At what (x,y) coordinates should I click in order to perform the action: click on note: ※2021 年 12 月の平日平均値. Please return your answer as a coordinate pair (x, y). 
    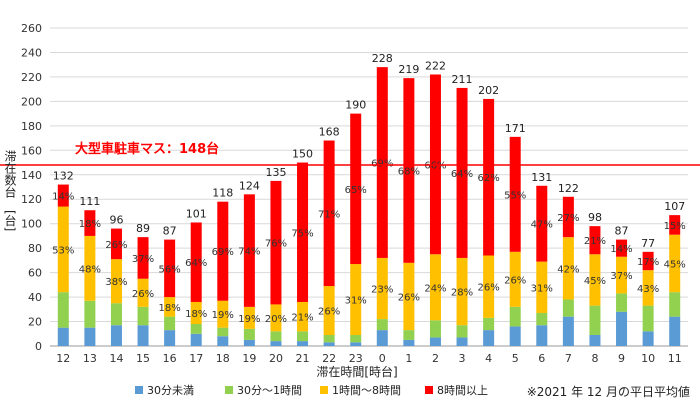
    Looking at the image, I should click on (608, 391).